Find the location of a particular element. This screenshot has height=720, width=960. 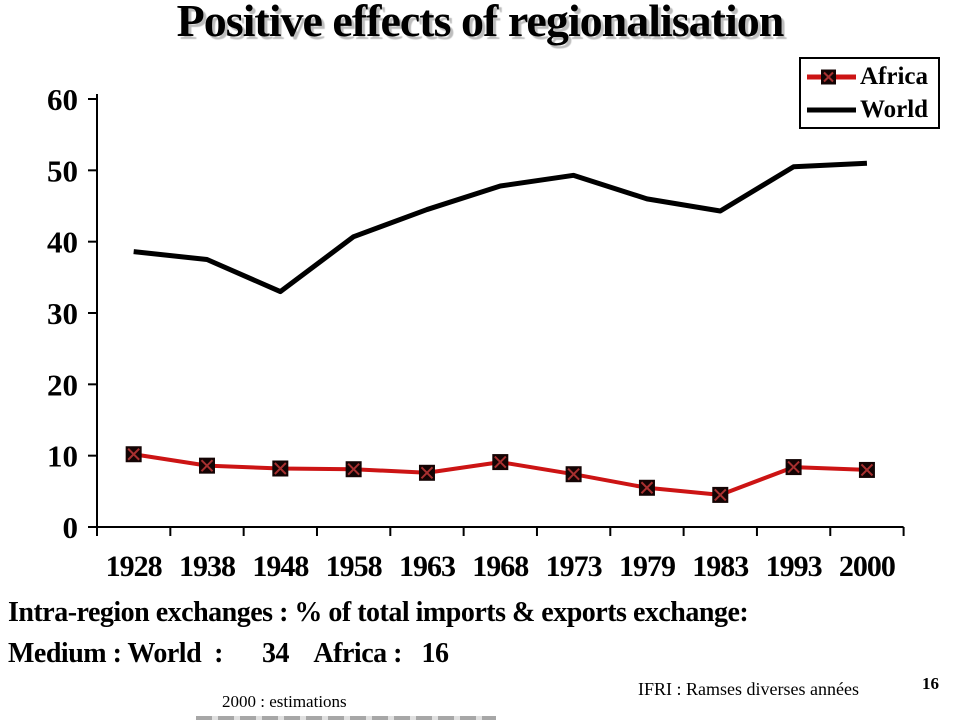

svg-text: 10 is located at coordinates (62, 456).